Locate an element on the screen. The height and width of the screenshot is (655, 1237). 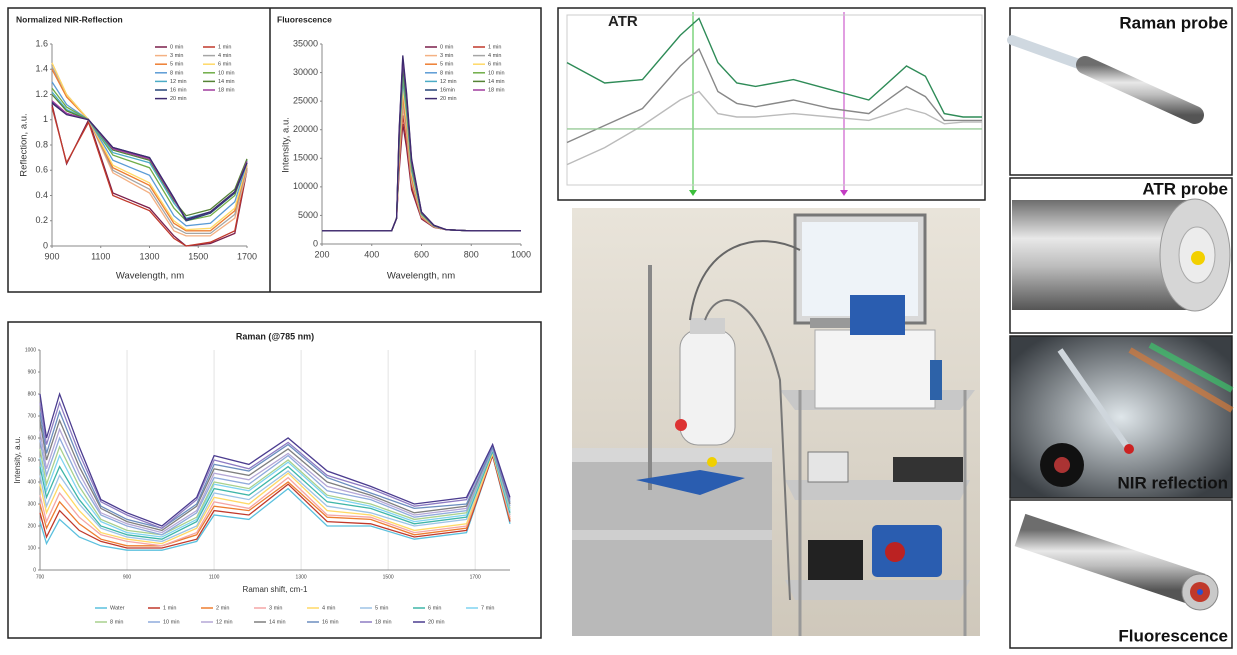
x-tick-label: 1500 is located at coordinates (388, 577).